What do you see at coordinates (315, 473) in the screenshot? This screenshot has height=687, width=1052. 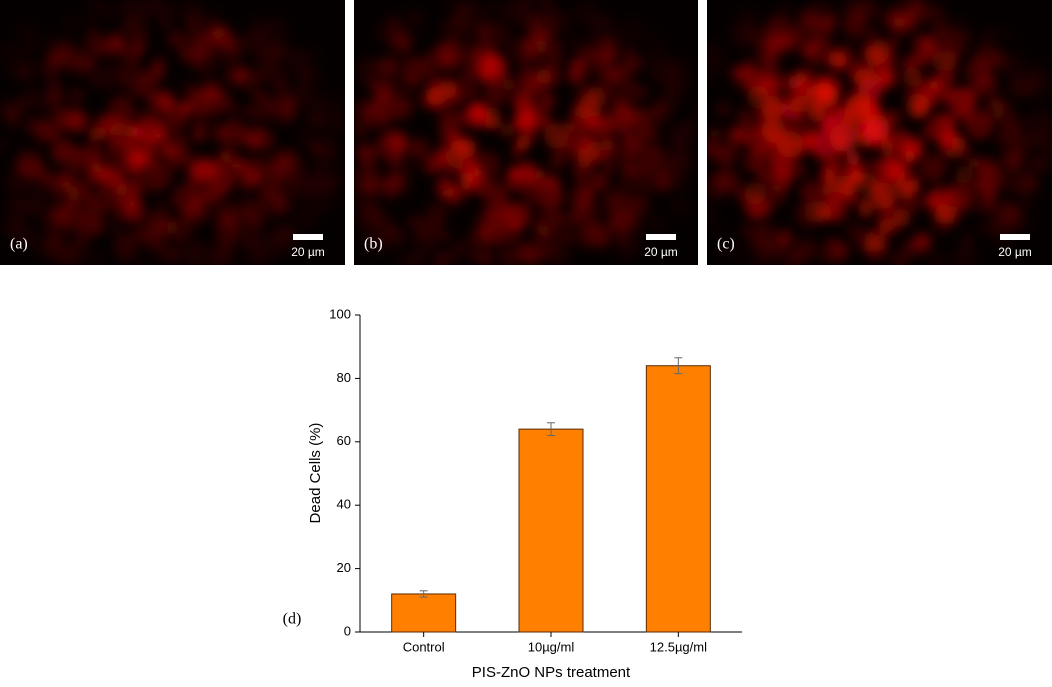 I see `y-axis-label: Dead Cells (%)` at bounding box center [315, 473].